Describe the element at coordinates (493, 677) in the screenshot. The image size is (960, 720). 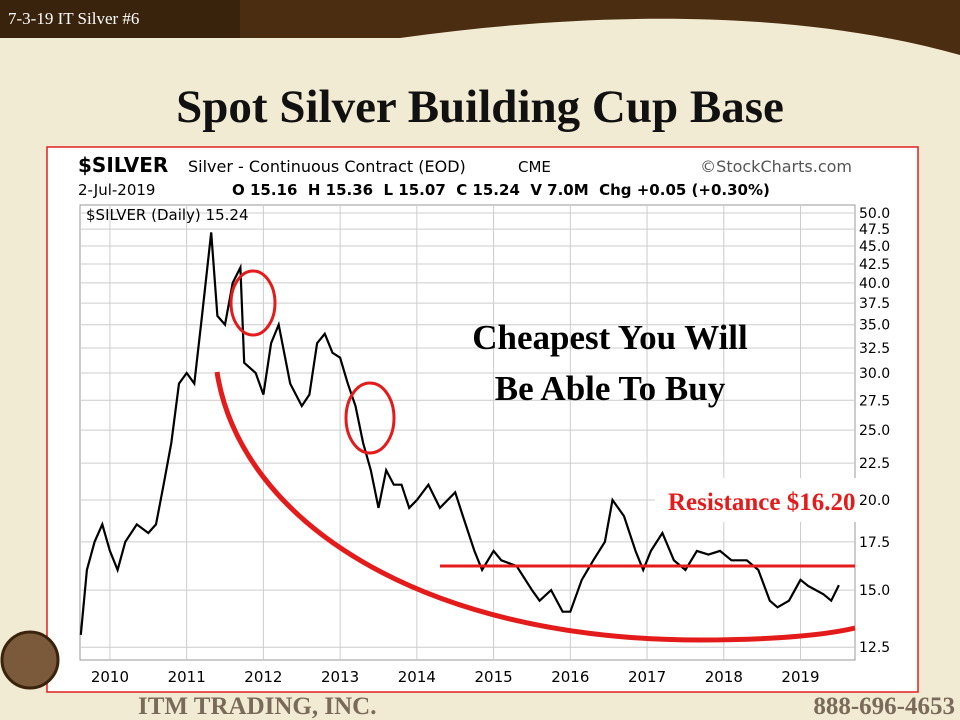
I see `x-tick-label: 2015` at that location.